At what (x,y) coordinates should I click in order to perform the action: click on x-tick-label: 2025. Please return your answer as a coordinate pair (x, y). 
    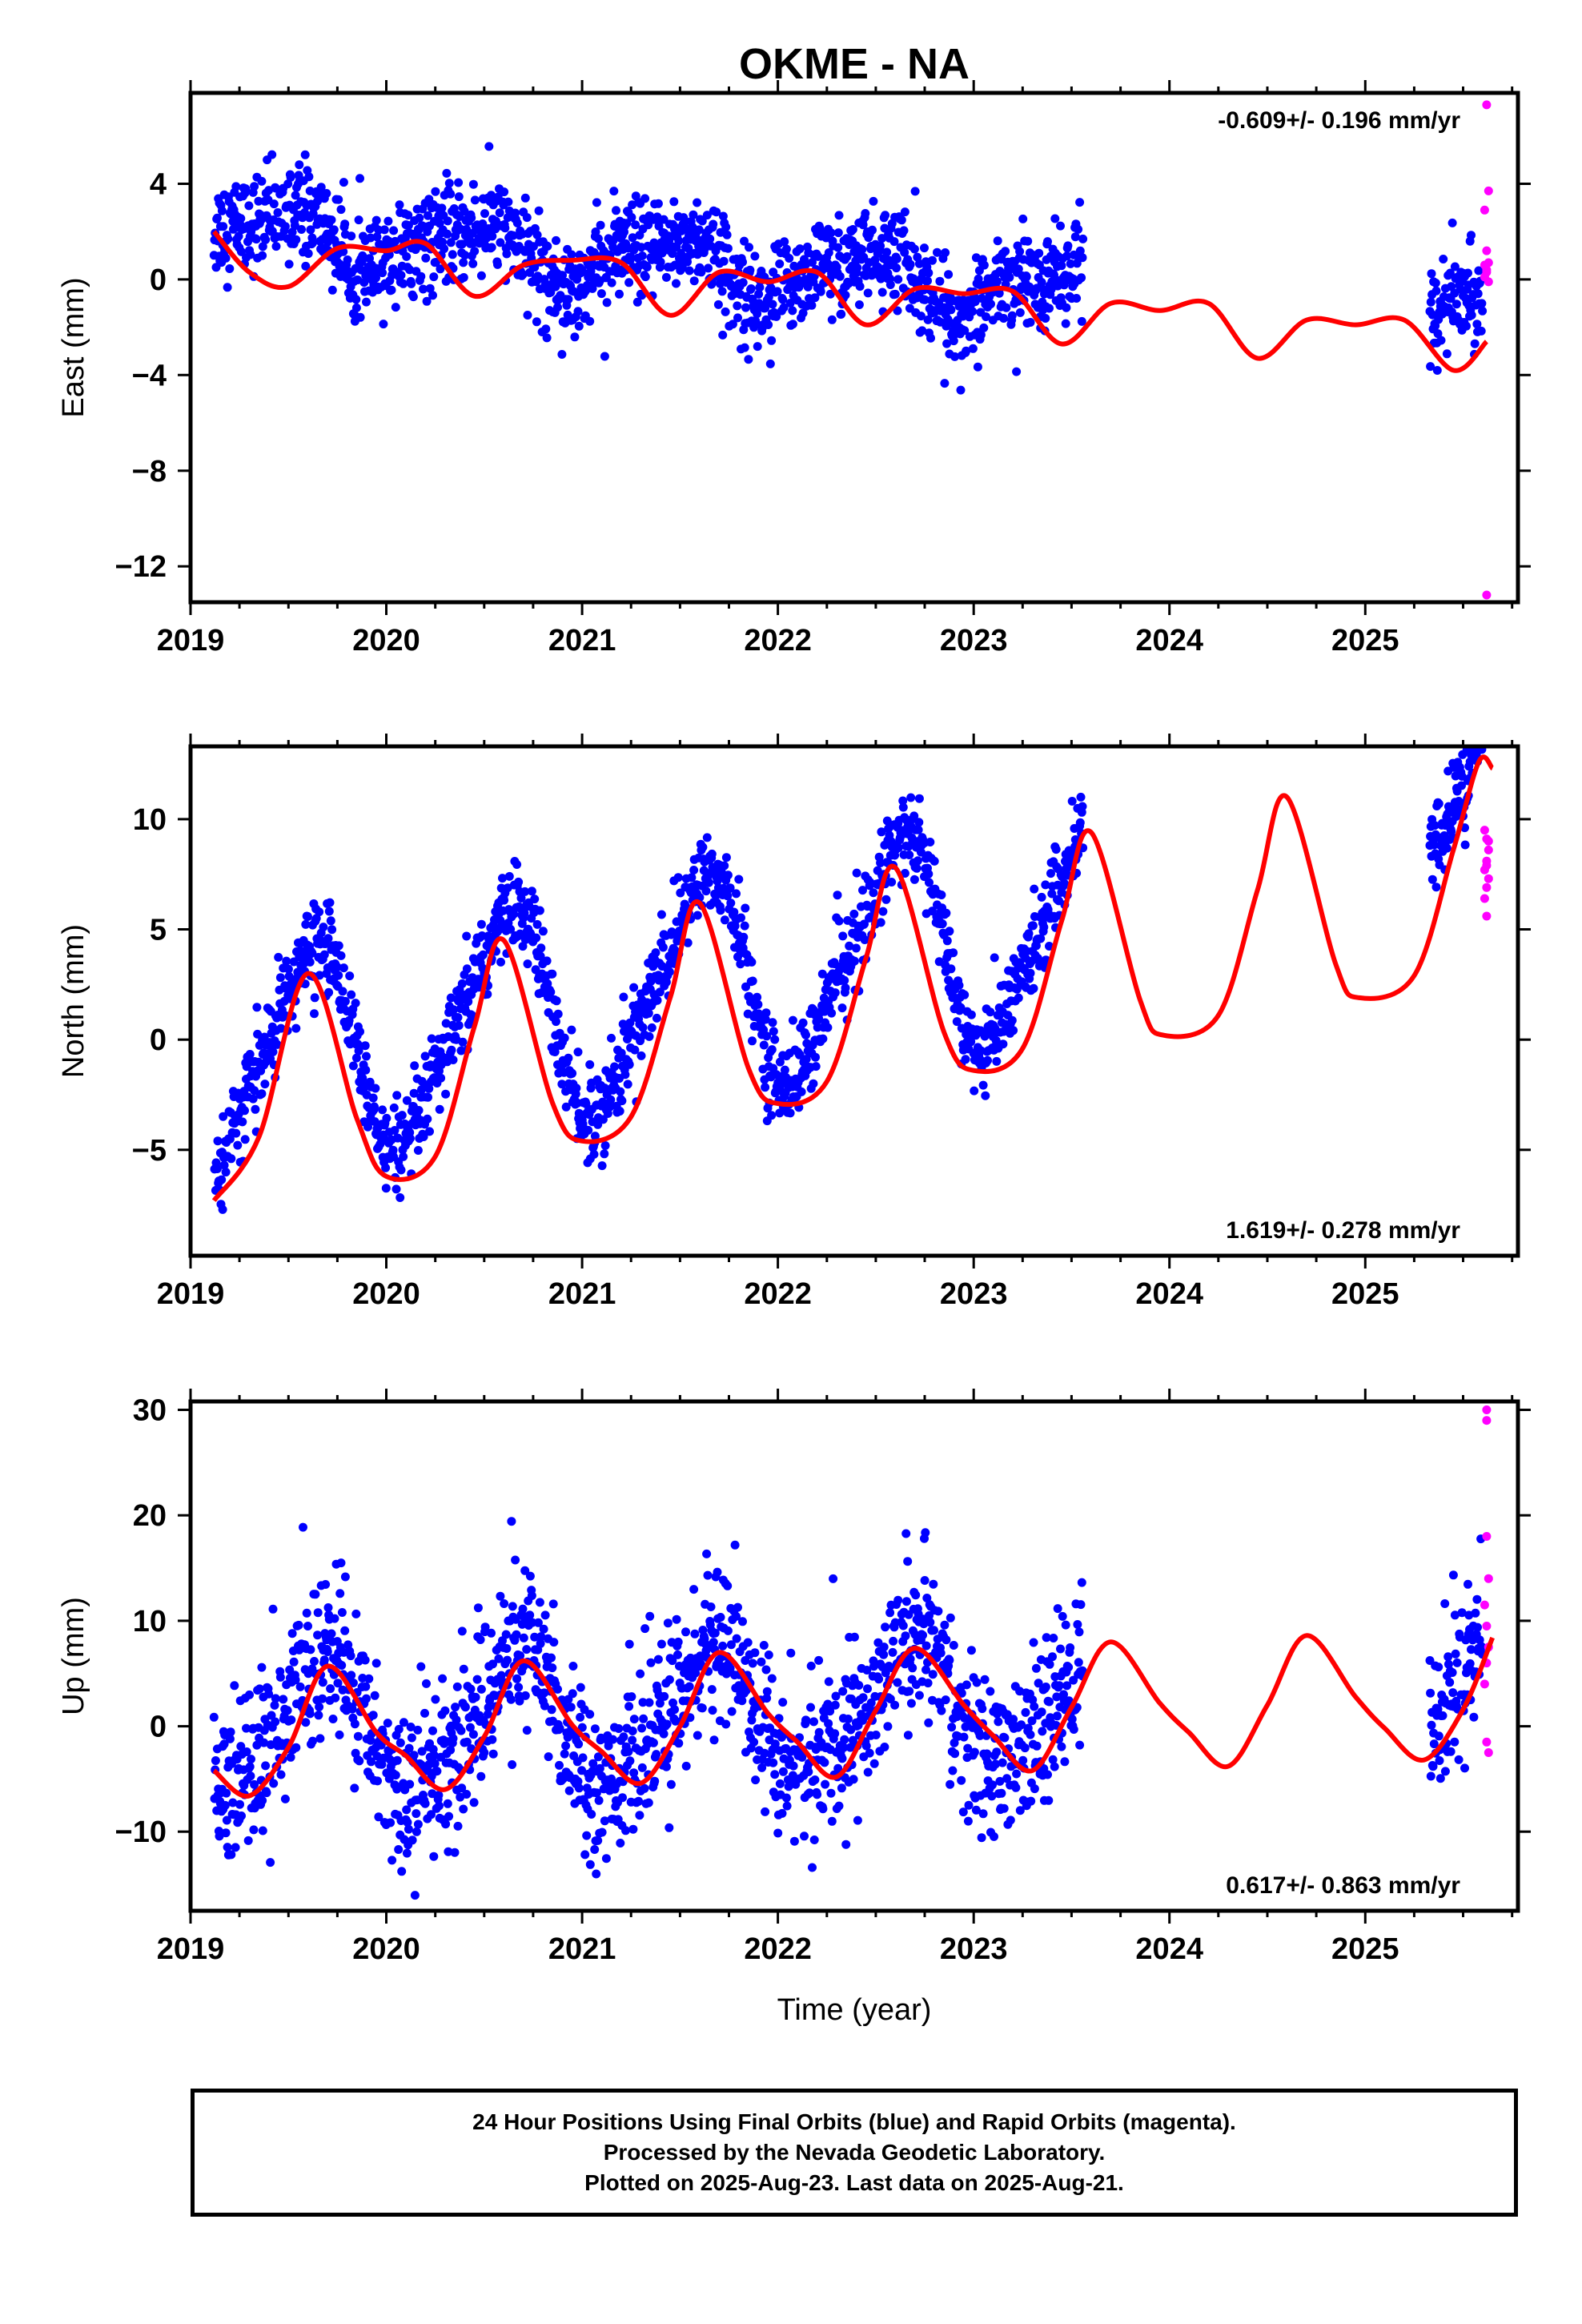
    Looking at the image, I should click on (1365, 640).